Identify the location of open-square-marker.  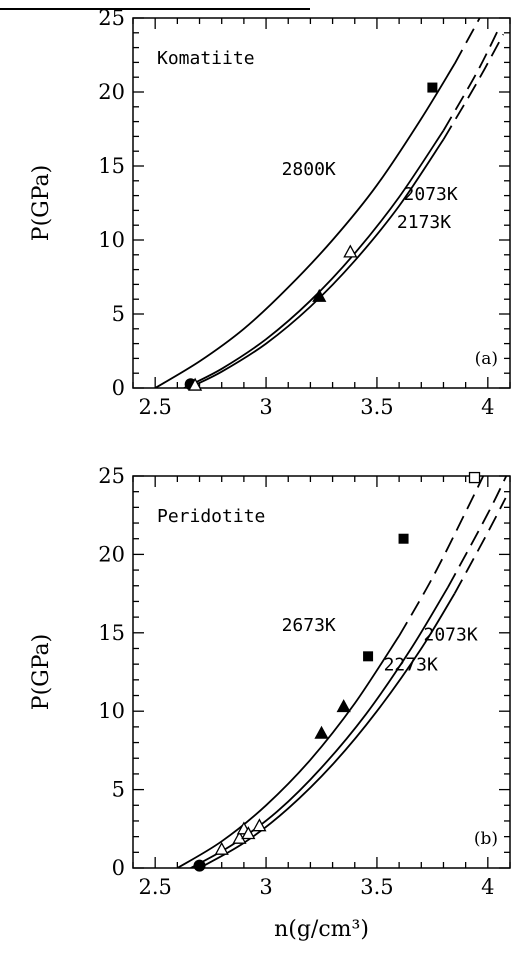
(474, 477).